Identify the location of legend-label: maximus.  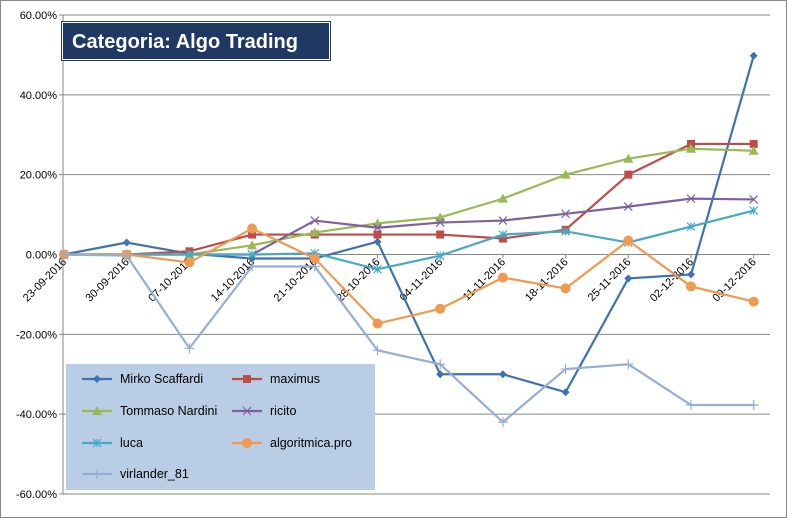
(295, 379).